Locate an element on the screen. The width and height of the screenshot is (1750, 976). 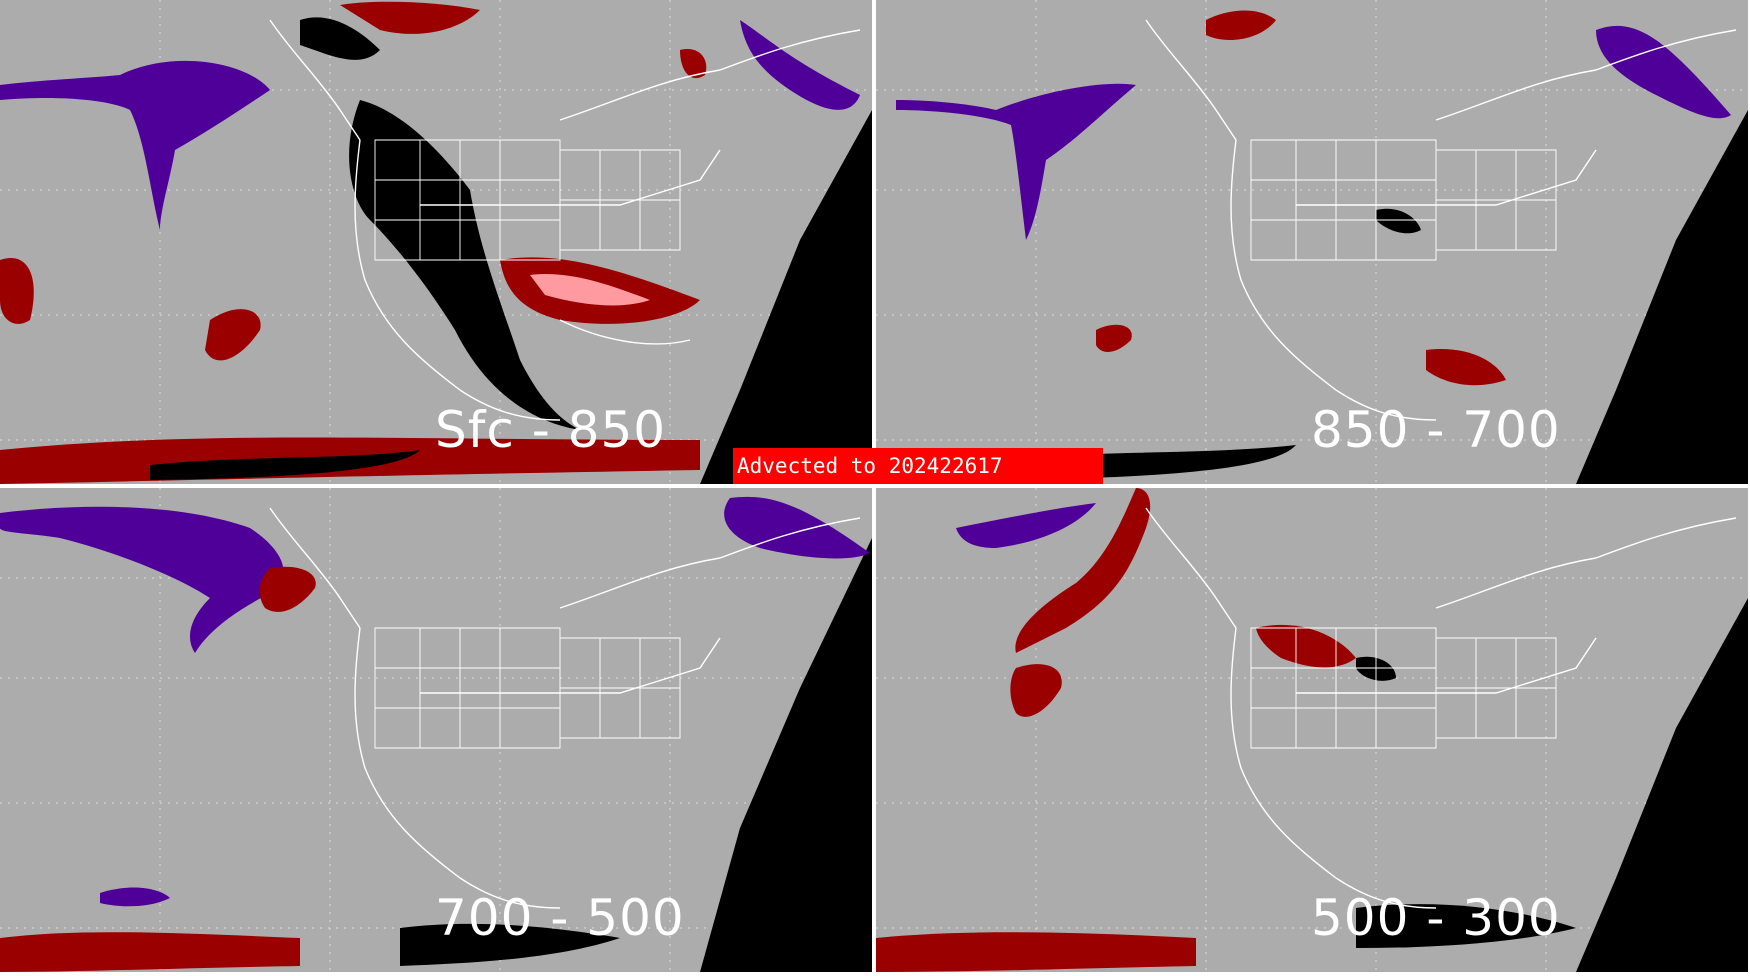
horizontal-divider is located at coordinates (875, 486).